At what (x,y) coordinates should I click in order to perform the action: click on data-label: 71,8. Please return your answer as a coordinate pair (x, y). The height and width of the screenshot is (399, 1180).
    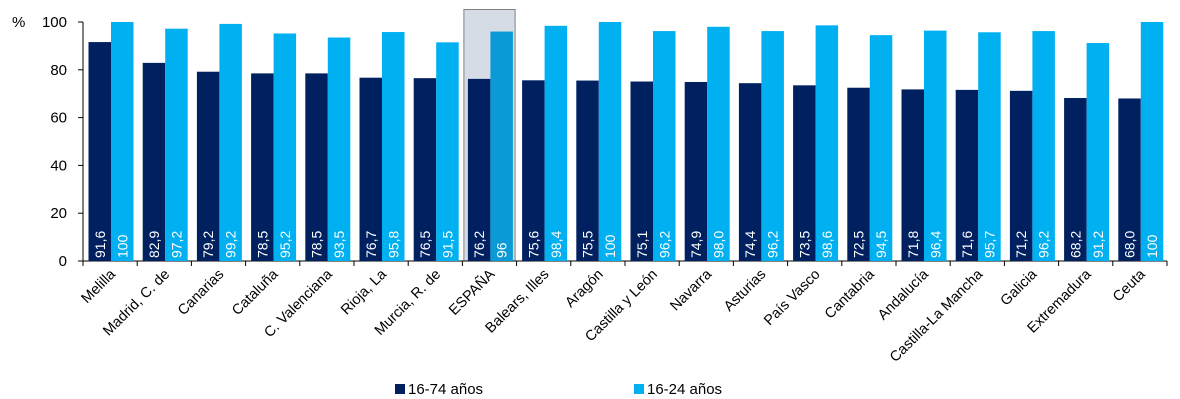
    Looking at the image, I should click on (913, 244).